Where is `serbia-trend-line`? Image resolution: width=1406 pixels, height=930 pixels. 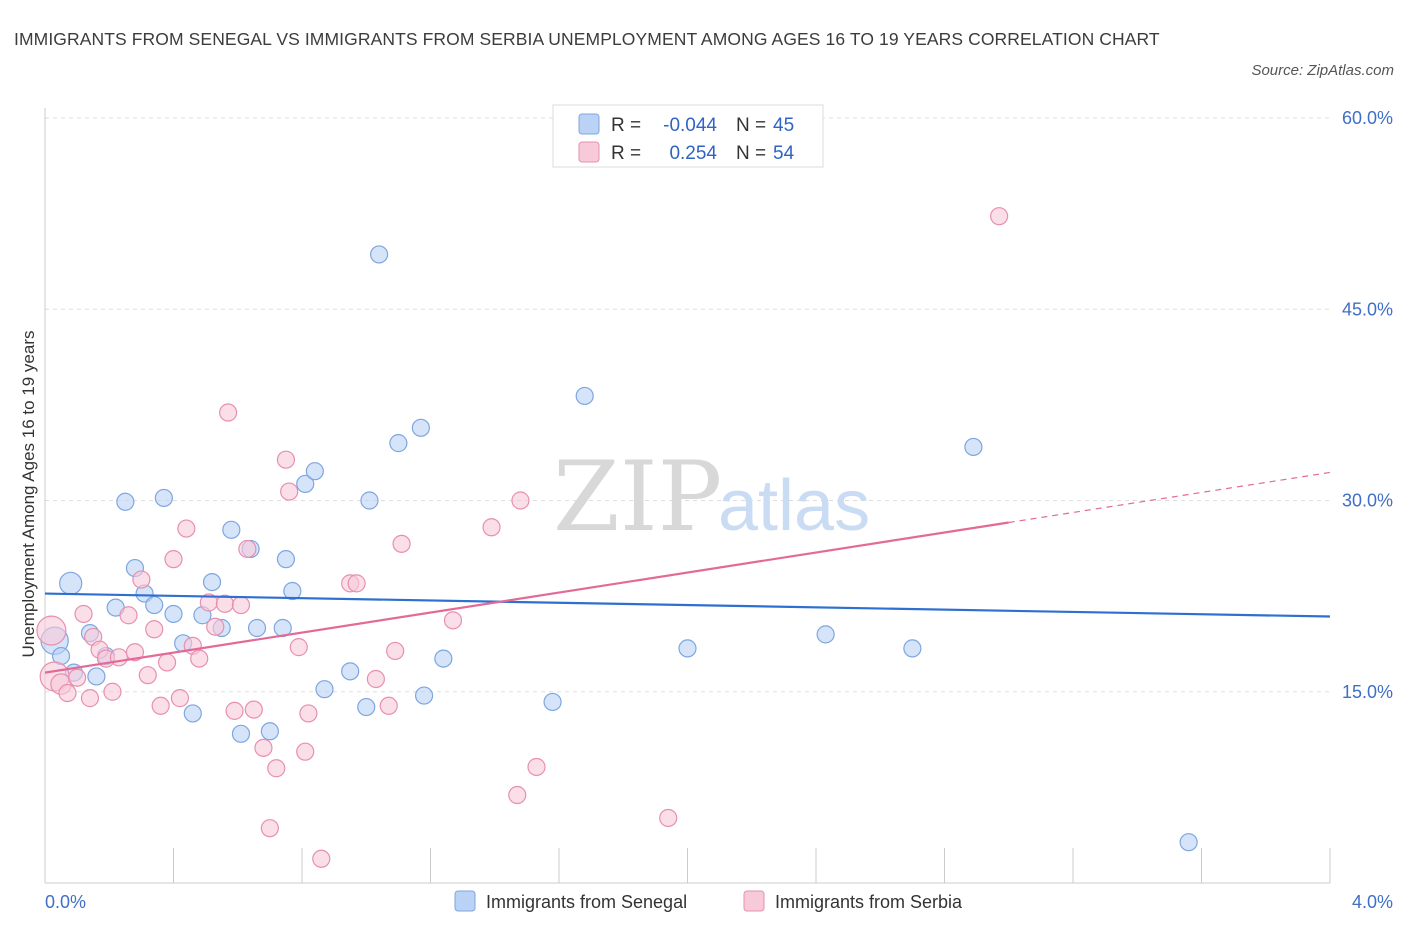 serbia-trend-line is located at coordinates (526, 597).